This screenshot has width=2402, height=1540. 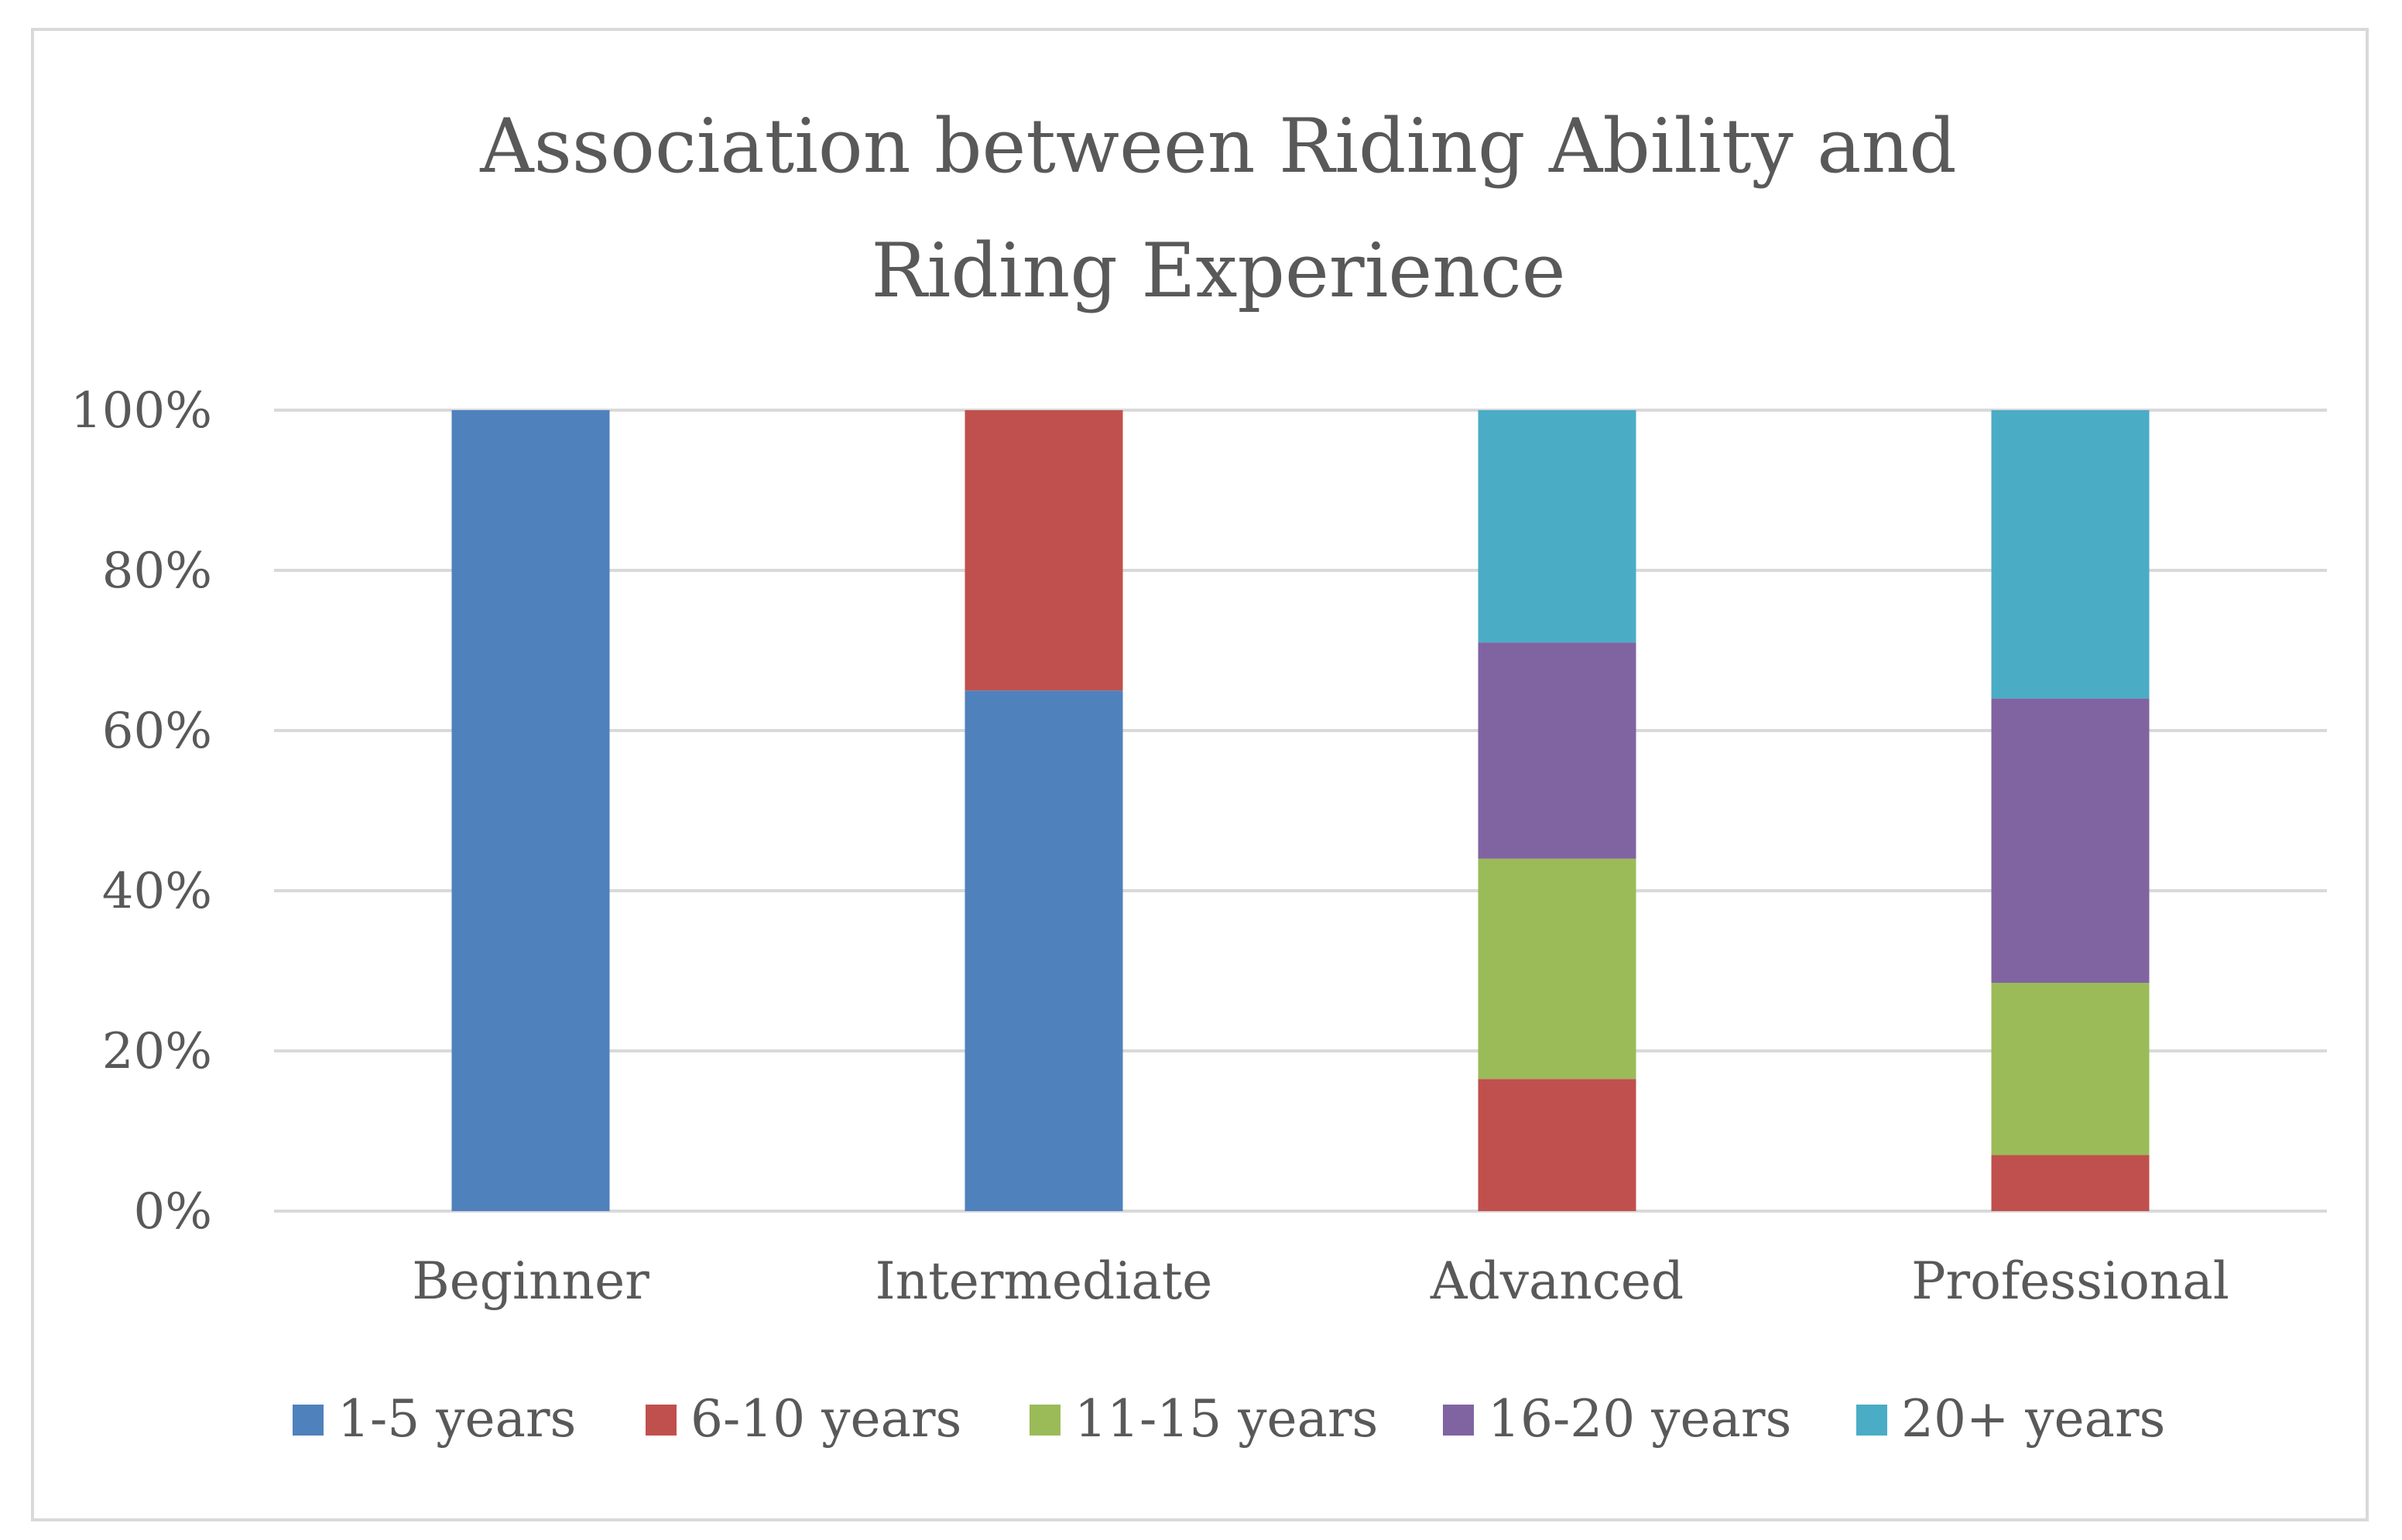 What do you see at coordinates (1640, 1419) in the screenshot?
I see `legend-label: 16-20 years` at bounding box center [1640, 1419].